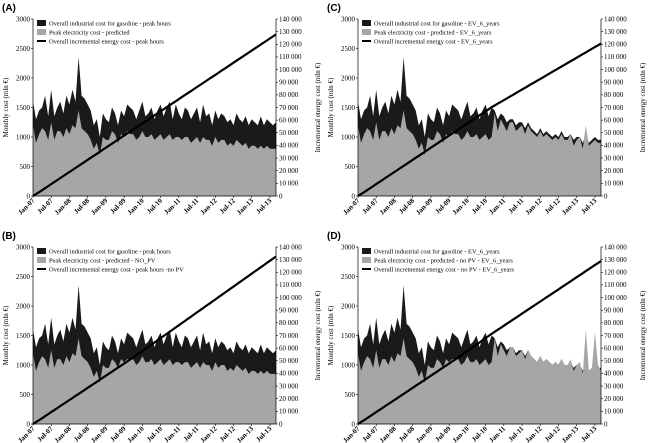 The height and width of the screenshot is (443, 650). I want to click on right-tick-label: 140 000, so click(290, 19).